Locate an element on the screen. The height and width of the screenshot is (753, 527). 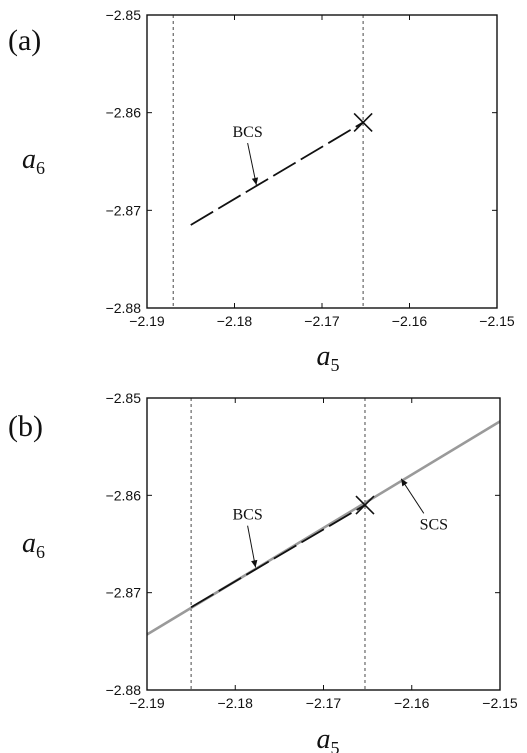
panel-label: (b) is located at coordinates (25, 426).